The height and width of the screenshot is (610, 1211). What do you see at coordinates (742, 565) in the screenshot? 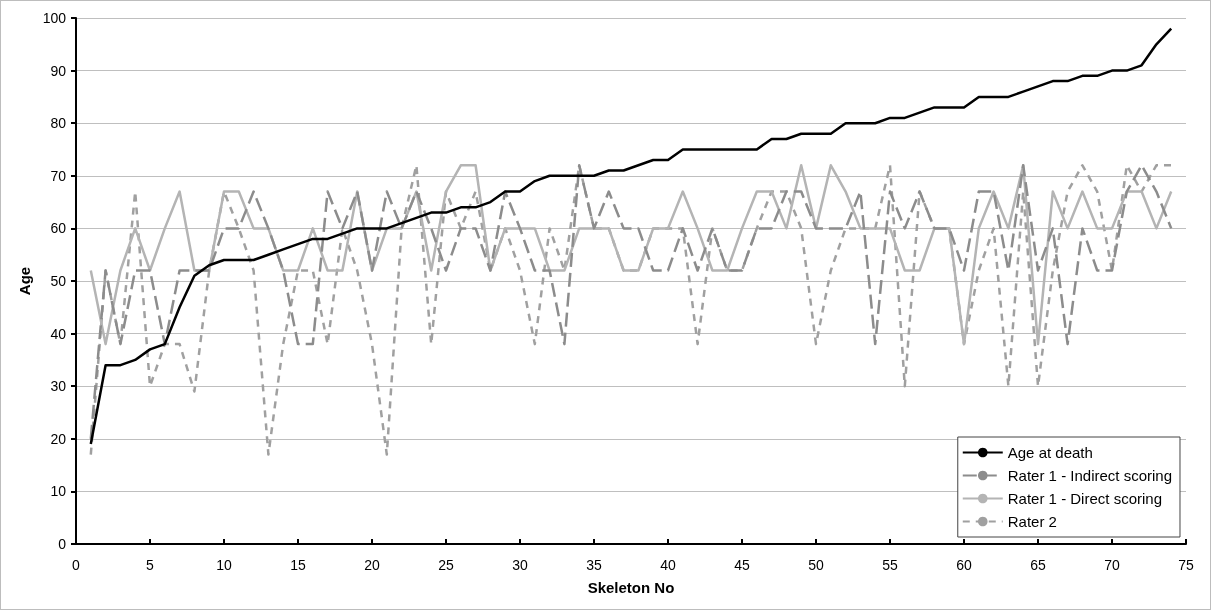
I see `x-tick-label: 45` at bounding box center [742, 565].